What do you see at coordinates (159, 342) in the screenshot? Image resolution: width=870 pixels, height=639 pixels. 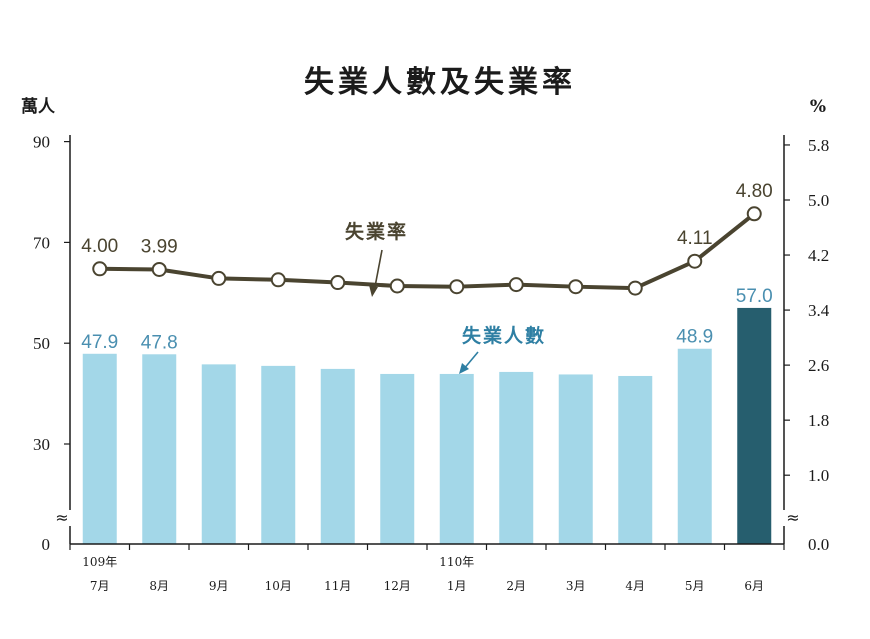 I see `bar-value-label: 47.8` at bounding box center [159, 342].